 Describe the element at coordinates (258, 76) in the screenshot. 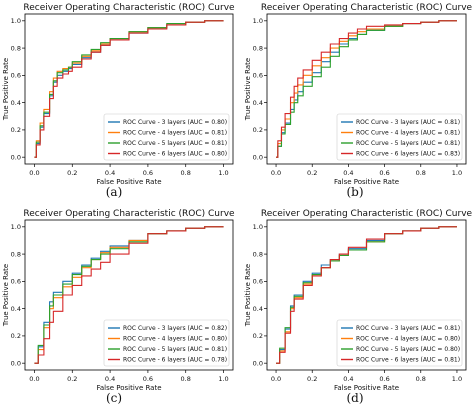

I see `panel-b-ytick-label: 0.6` at that location.